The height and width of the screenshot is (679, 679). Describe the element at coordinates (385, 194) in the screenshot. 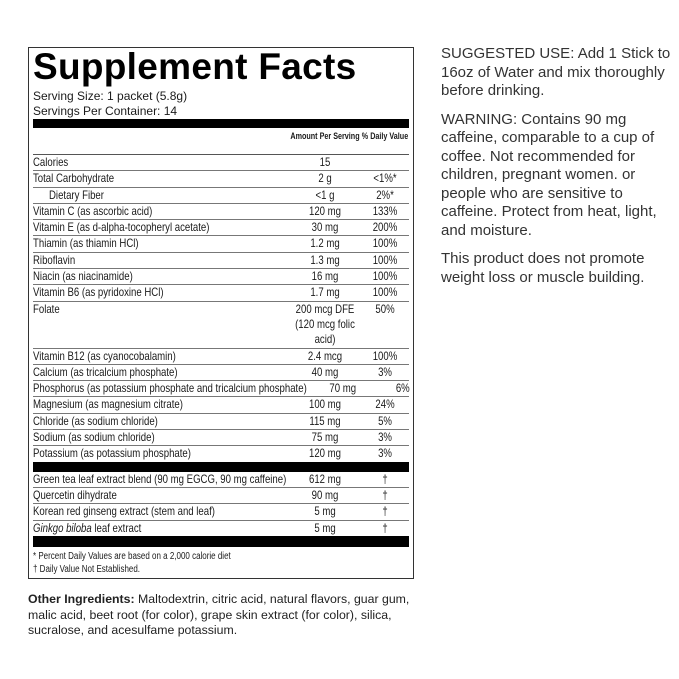

I see `daily-value: 2%*` at that location.